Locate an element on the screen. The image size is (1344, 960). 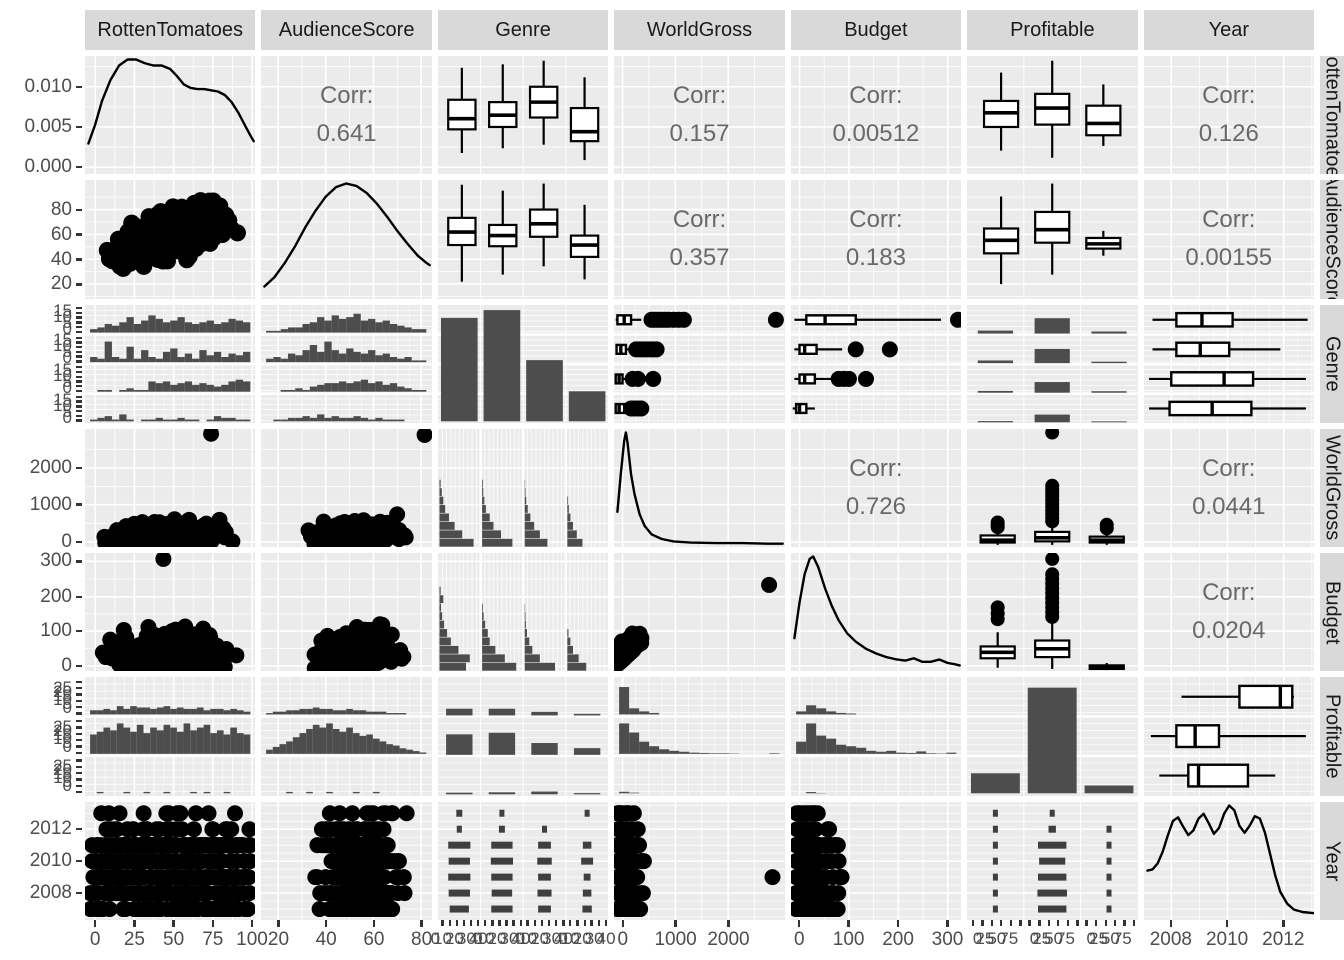
panel-r6c5-fhh is located at coordinates (876, 736).